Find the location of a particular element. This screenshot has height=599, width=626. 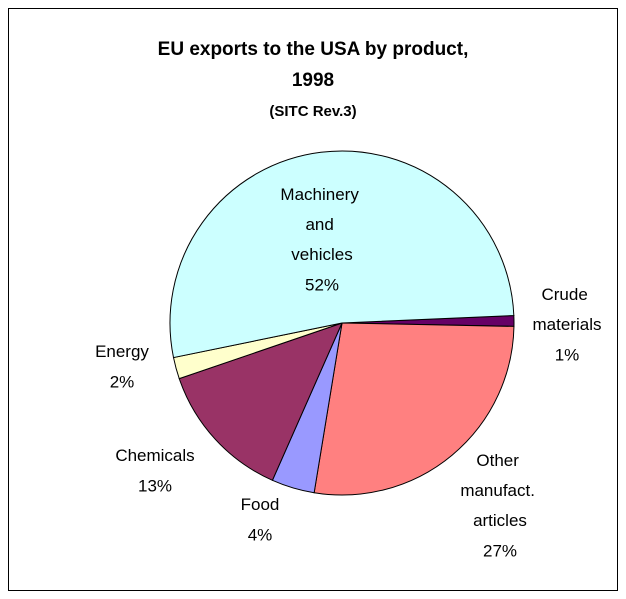

slice-label: Other manufact. articles is located at coordinates (499, 490).